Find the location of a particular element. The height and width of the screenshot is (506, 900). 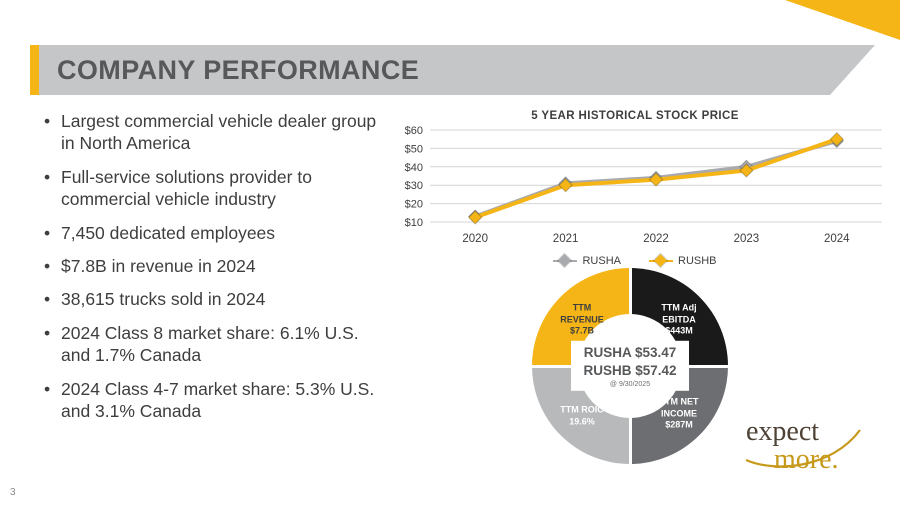

svg-text: $20 is located at coordinates (414, 205).